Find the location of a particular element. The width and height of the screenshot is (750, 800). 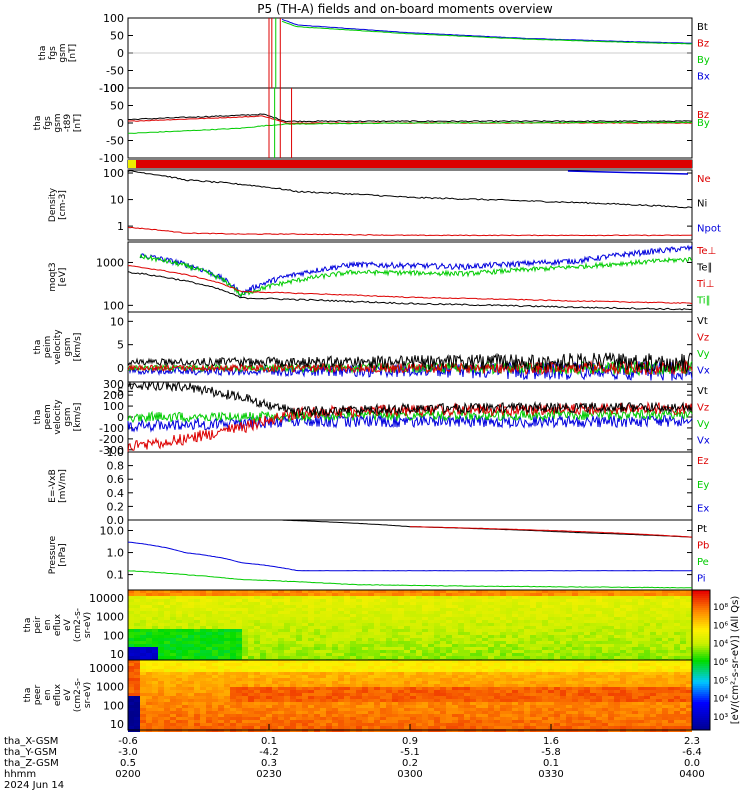

y-axis-label: eV is located at coordinates (68, 624).